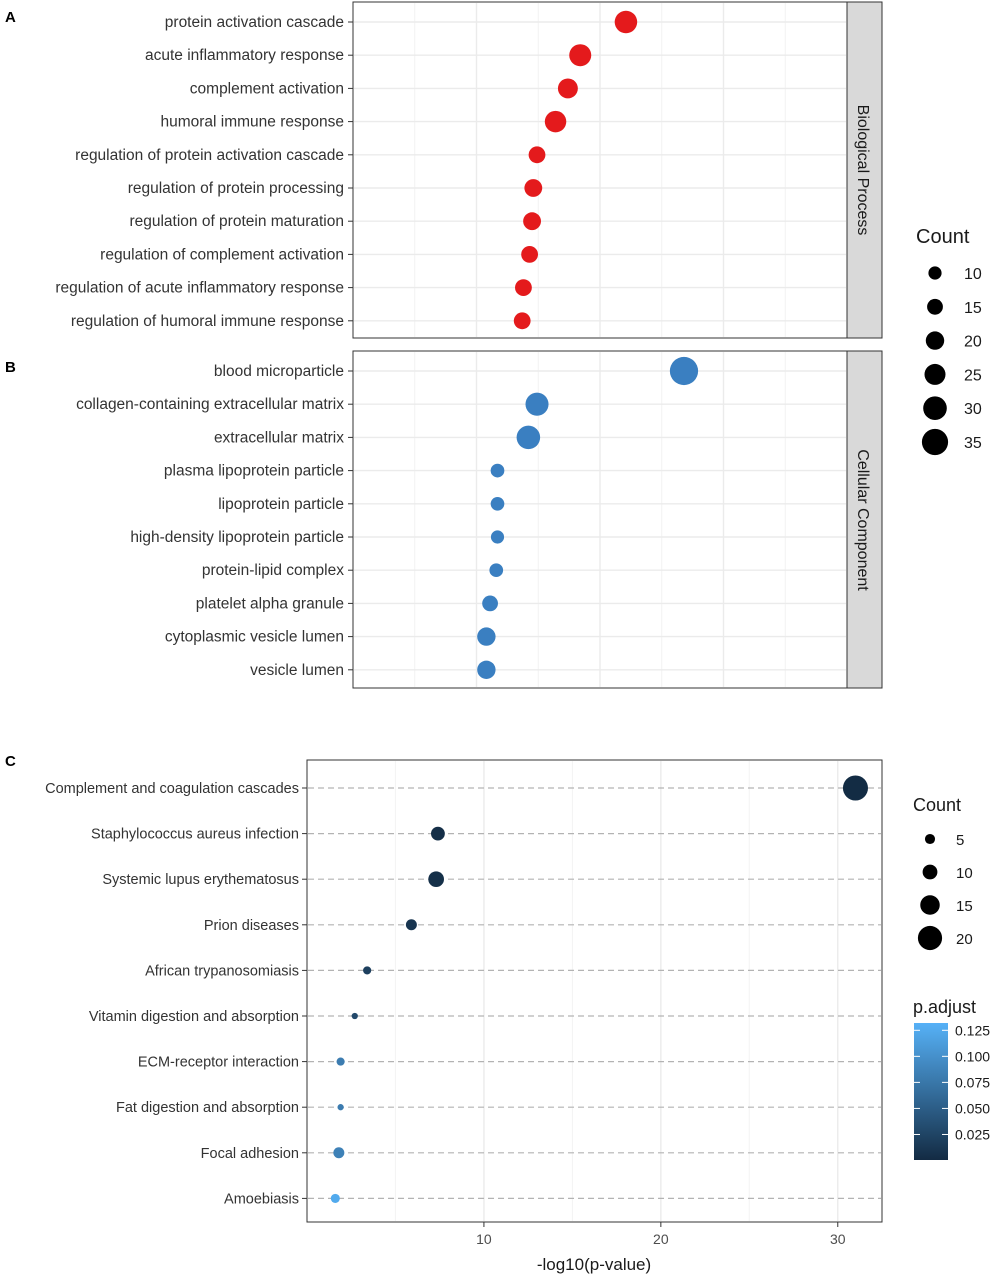 This screenshot has height=1278, width=998. I want to click on legend-padjust-colorbar, so click(931, 1091).